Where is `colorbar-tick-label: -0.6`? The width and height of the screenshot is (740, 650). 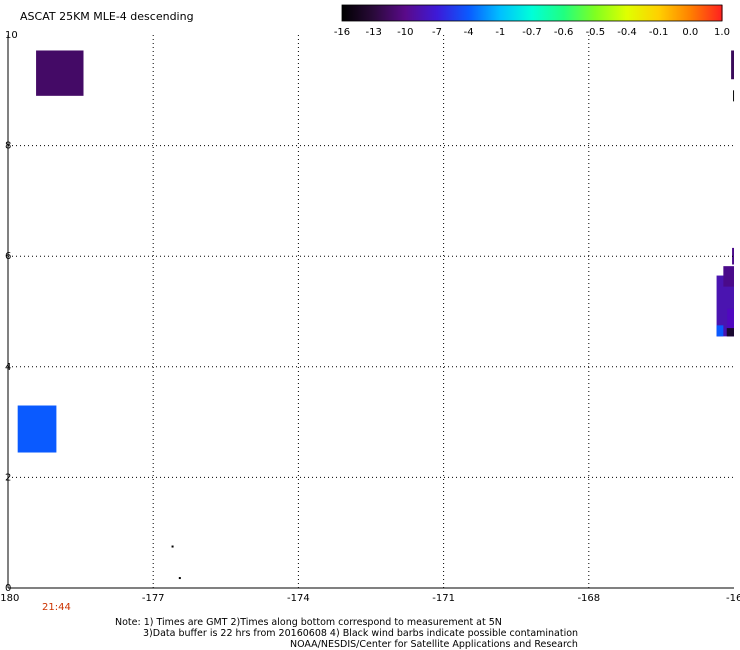 colorbar-tick-label: -0.6 is located at coordinates (564, 32).